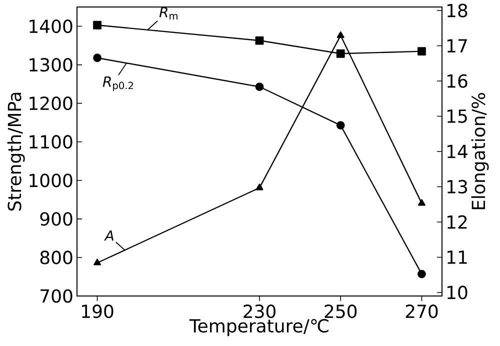  What do you see at coordinates (118, 84) in the screenshot?
I see `legend-label: R$_{p0.2}$` at bounding box center [118, 84].